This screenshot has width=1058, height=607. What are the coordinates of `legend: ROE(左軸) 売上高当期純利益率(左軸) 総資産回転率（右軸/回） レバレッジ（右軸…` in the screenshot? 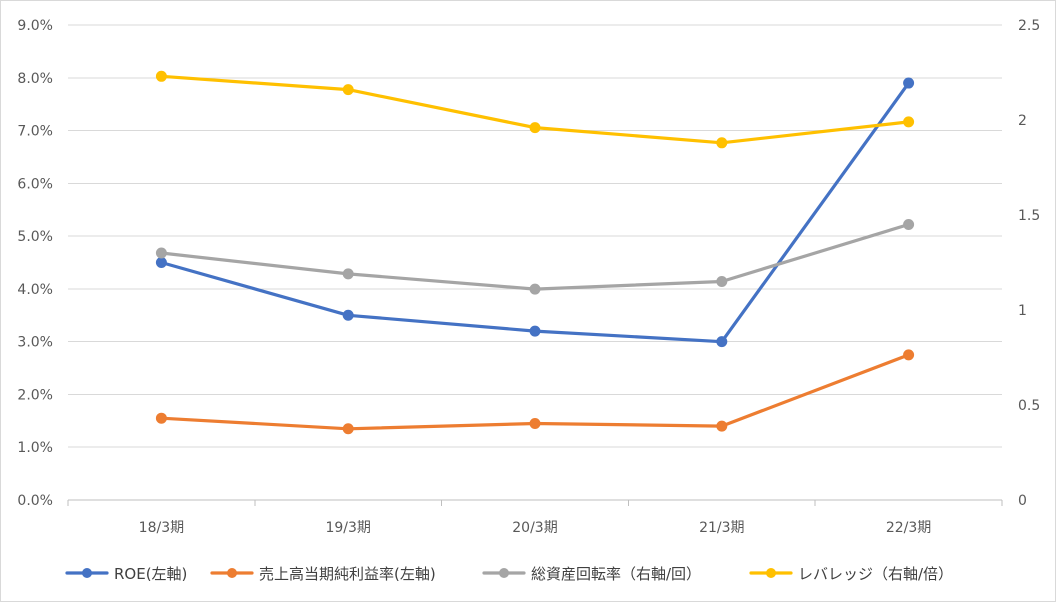 It's located at (509, 574).